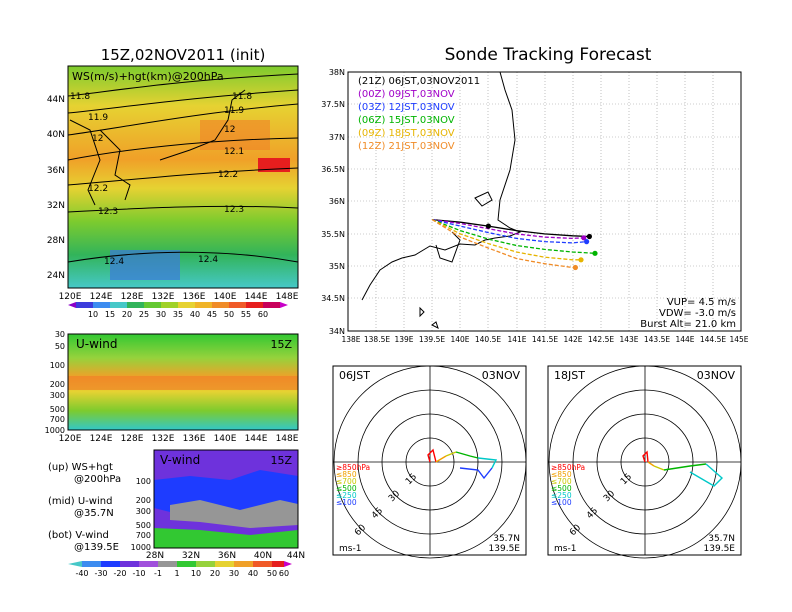 The width and height of the screenshot is (792, 612). I want to click on y-tick-label: 37N, so click(337, 137).